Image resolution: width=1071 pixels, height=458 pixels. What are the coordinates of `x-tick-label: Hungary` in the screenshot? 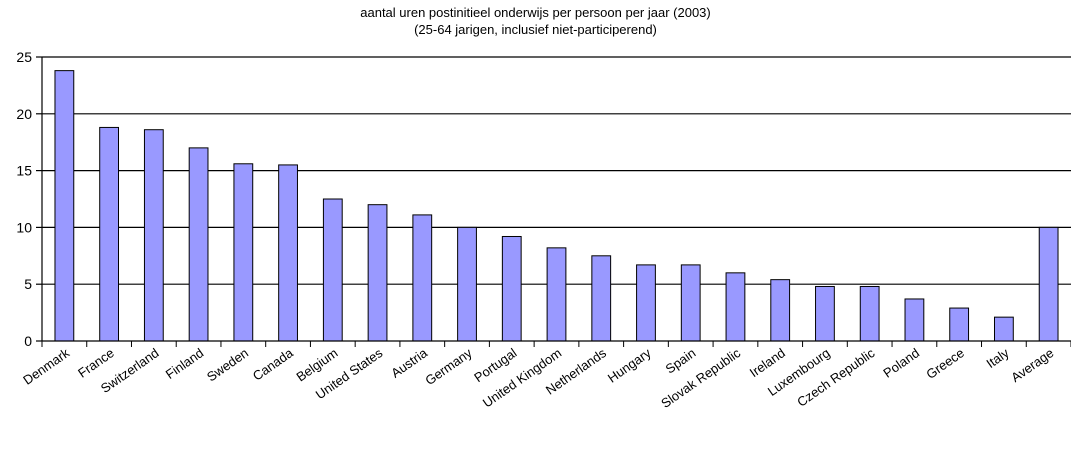 It's located at (629, 365).